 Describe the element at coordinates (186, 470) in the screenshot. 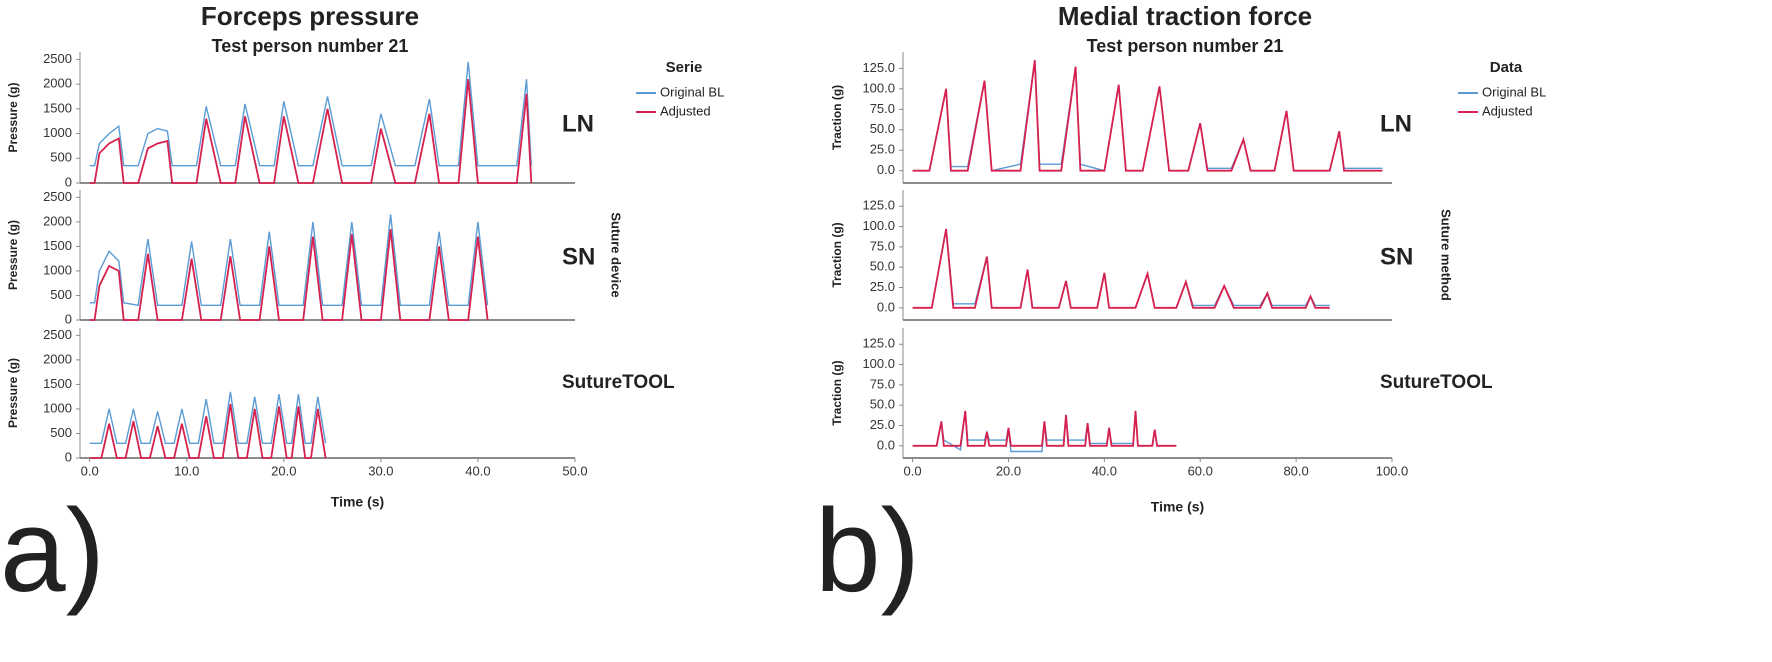

I see `x-tick-label: 10.0` at that location.